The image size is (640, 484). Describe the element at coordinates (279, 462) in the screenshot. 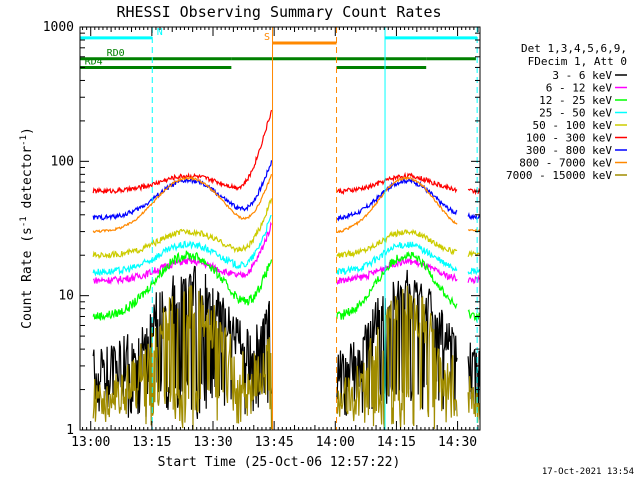

I see `x-axis-label: Start Time (25-Oct-06 12:57:22)` at that location.